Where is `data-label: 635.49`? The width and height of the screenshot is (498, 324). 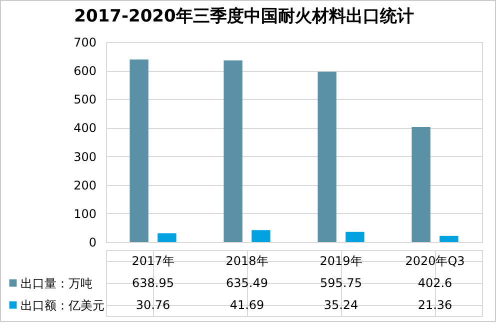 data-label: 635.49 is located at coordinates (247, 283).